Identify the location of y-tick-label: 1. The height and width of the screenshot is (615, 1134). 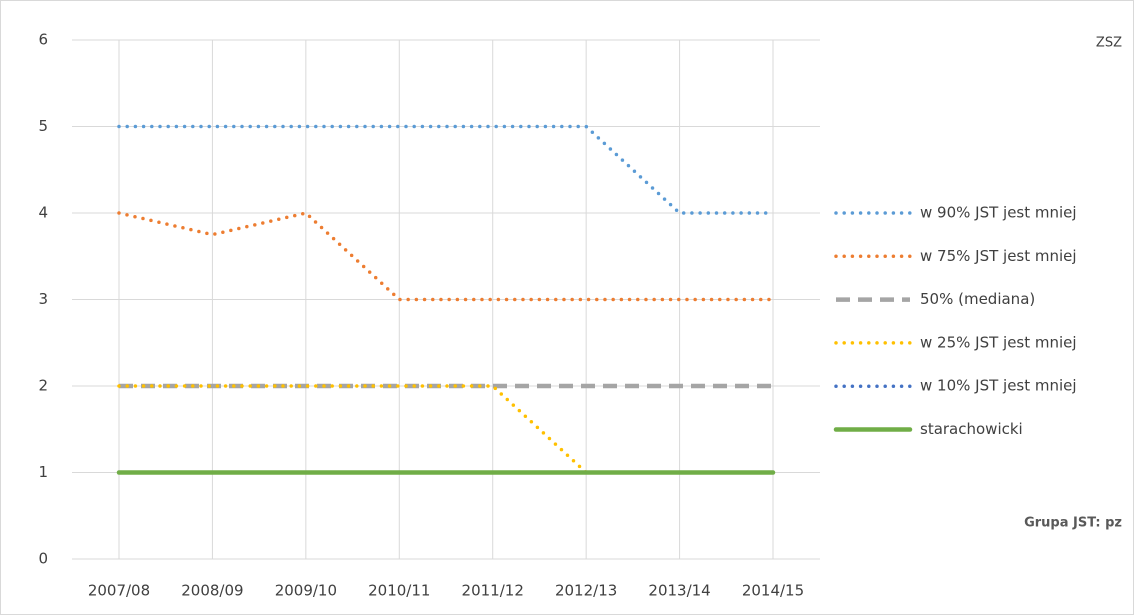
(43, 472).